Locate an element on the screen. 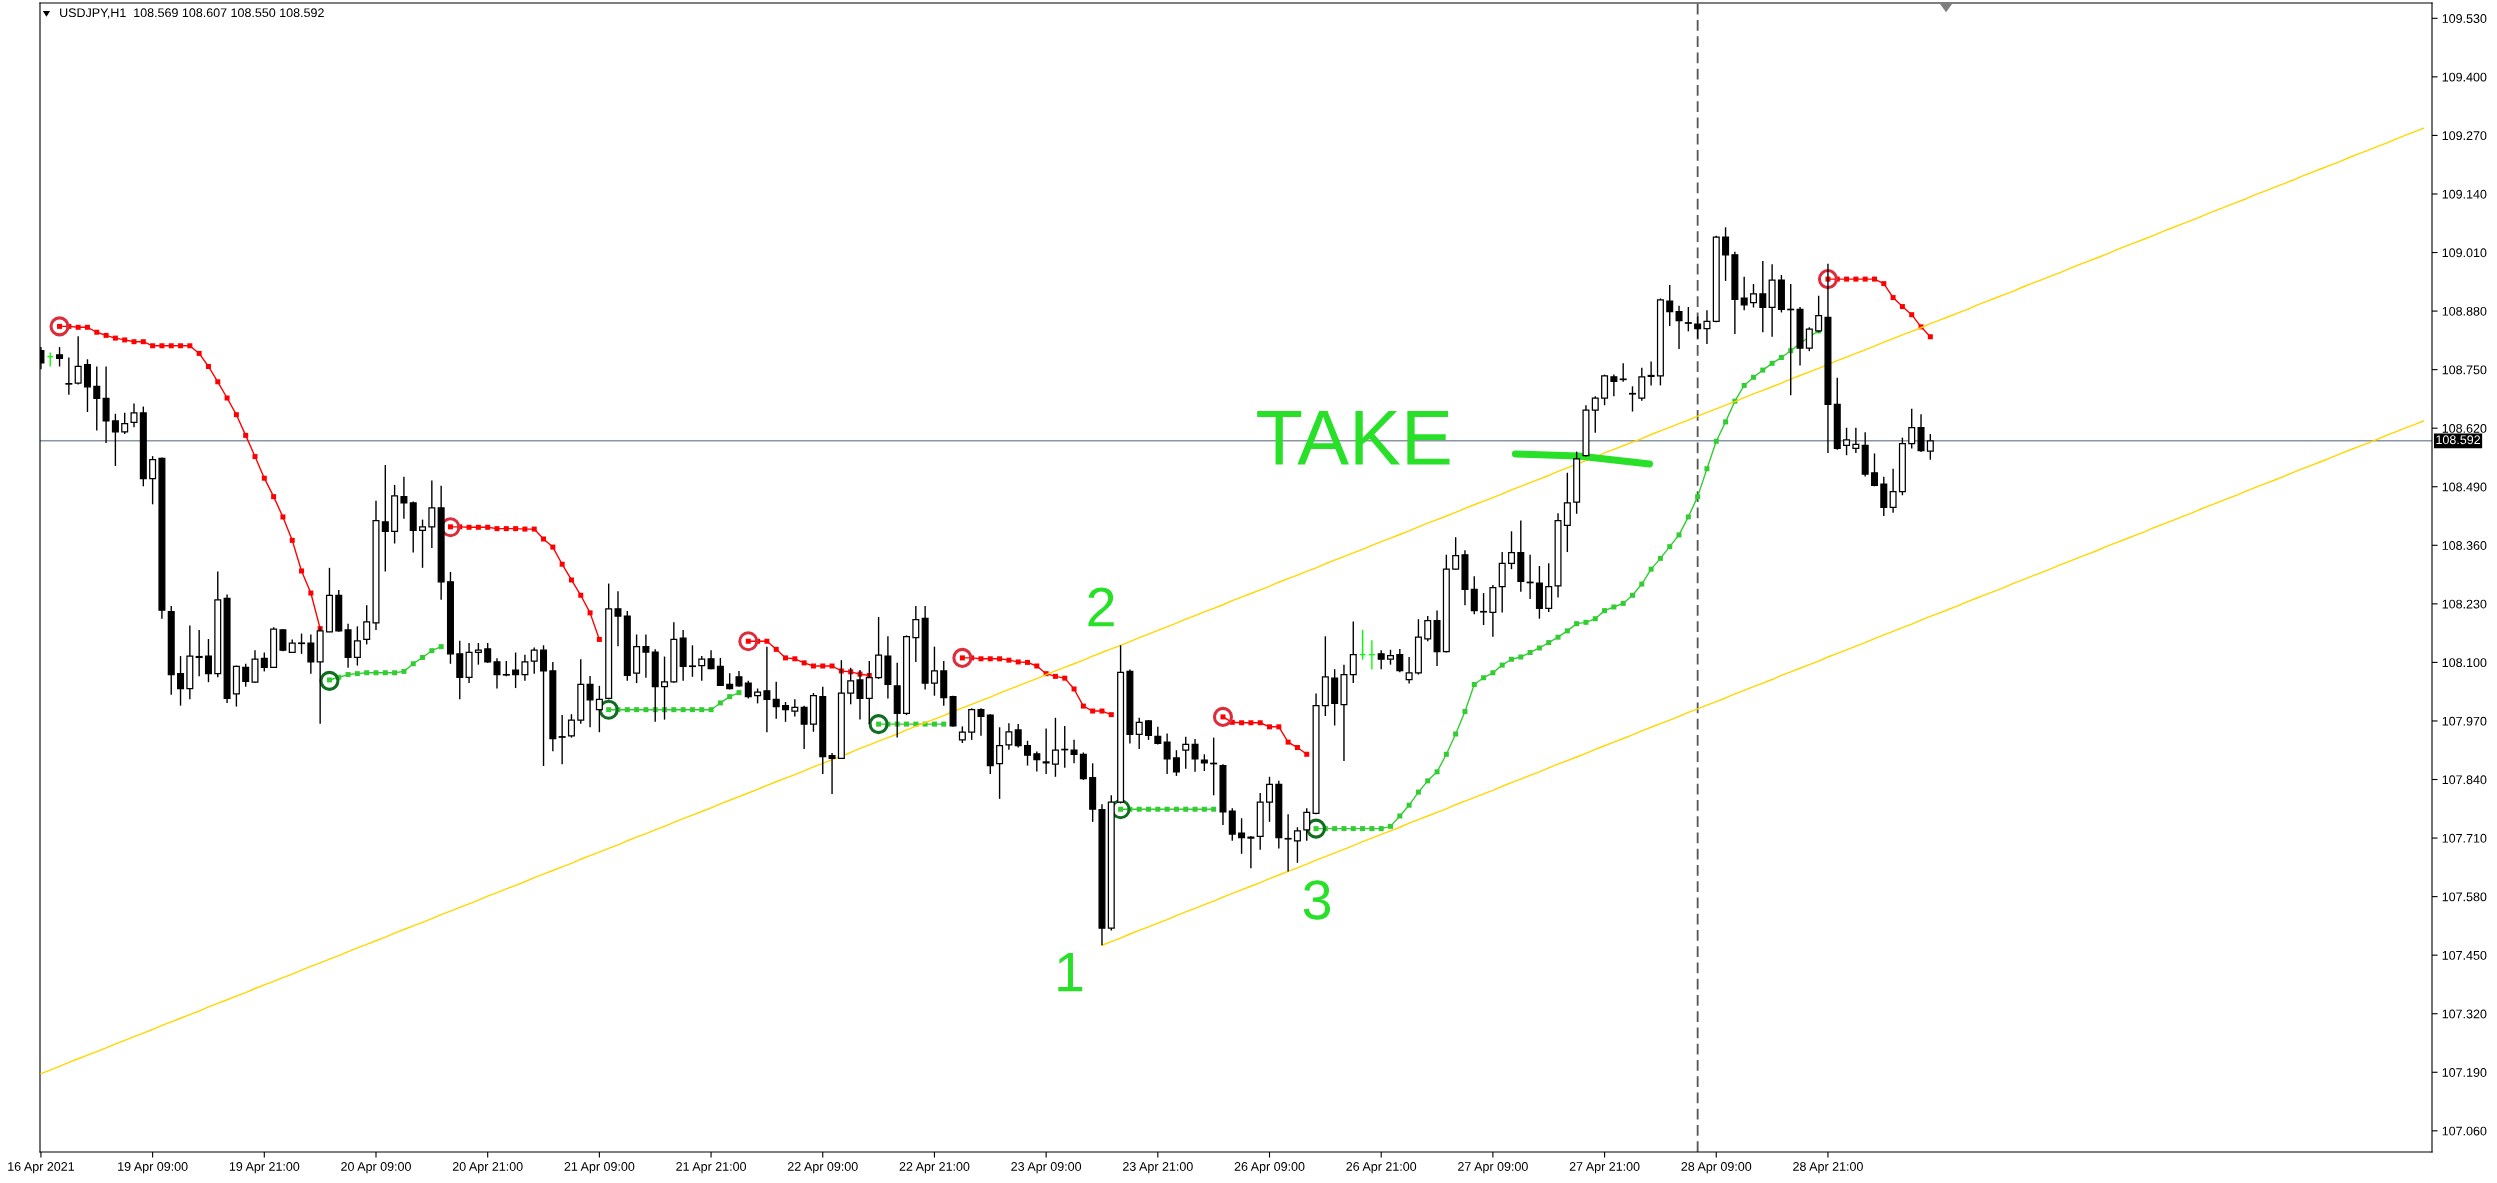 This screenshot has width=2497, height=1183. x-tick-label: 19 Apr 21:00 is located at coordinates (264, 1168).